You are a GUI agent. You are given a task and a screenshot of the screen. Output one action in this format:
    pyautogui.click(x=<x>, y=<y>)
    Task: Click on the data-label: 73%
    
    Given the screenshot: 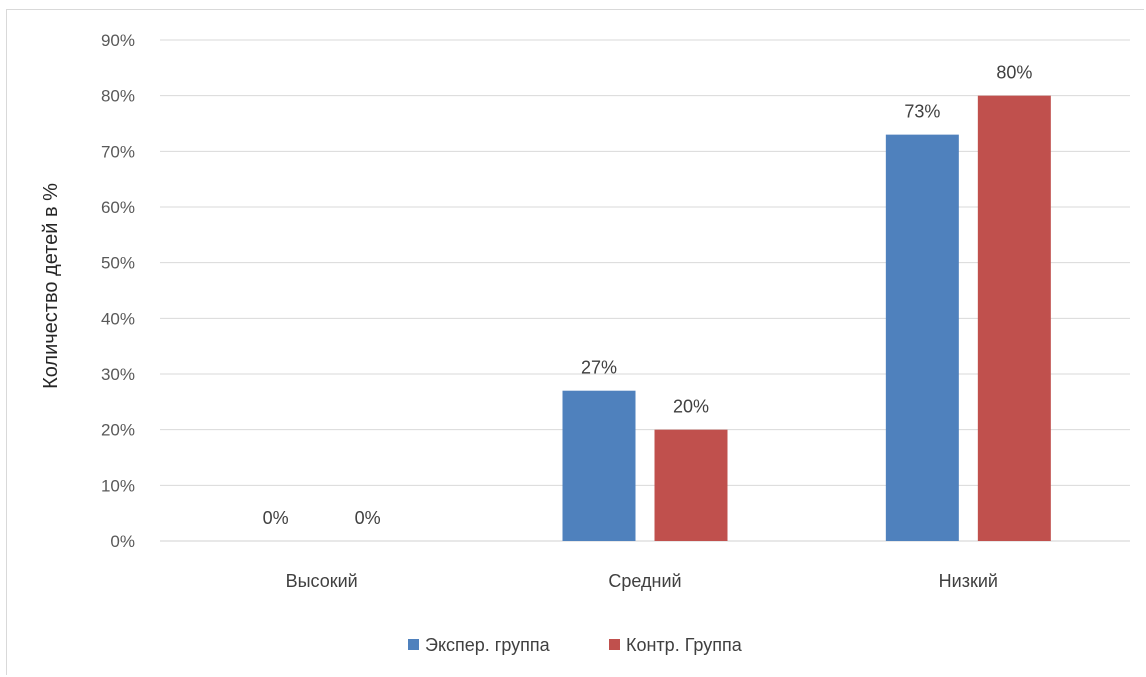 What is the action you would take?
    pyautogui.click(x=922, y=112)
    